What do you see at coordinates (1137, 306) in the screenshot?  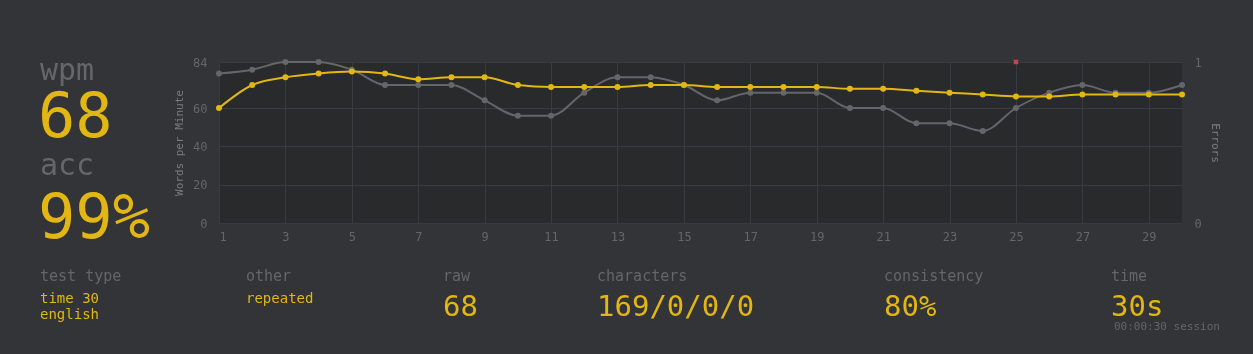 I see `text: 30s` at bounding box center [1137, 306].